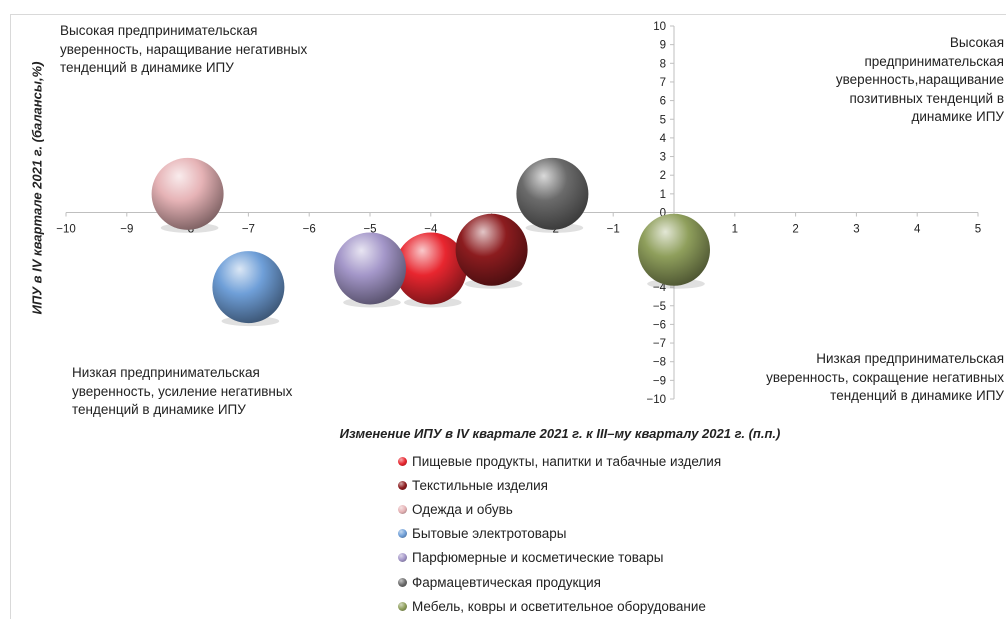 Image resolution: width=1006 pixels, height=619 pixels. What do you see at coordinates (663, 195) in the screenshot?
I see `y-tick-label: 1` at bounding box center [663, 195].